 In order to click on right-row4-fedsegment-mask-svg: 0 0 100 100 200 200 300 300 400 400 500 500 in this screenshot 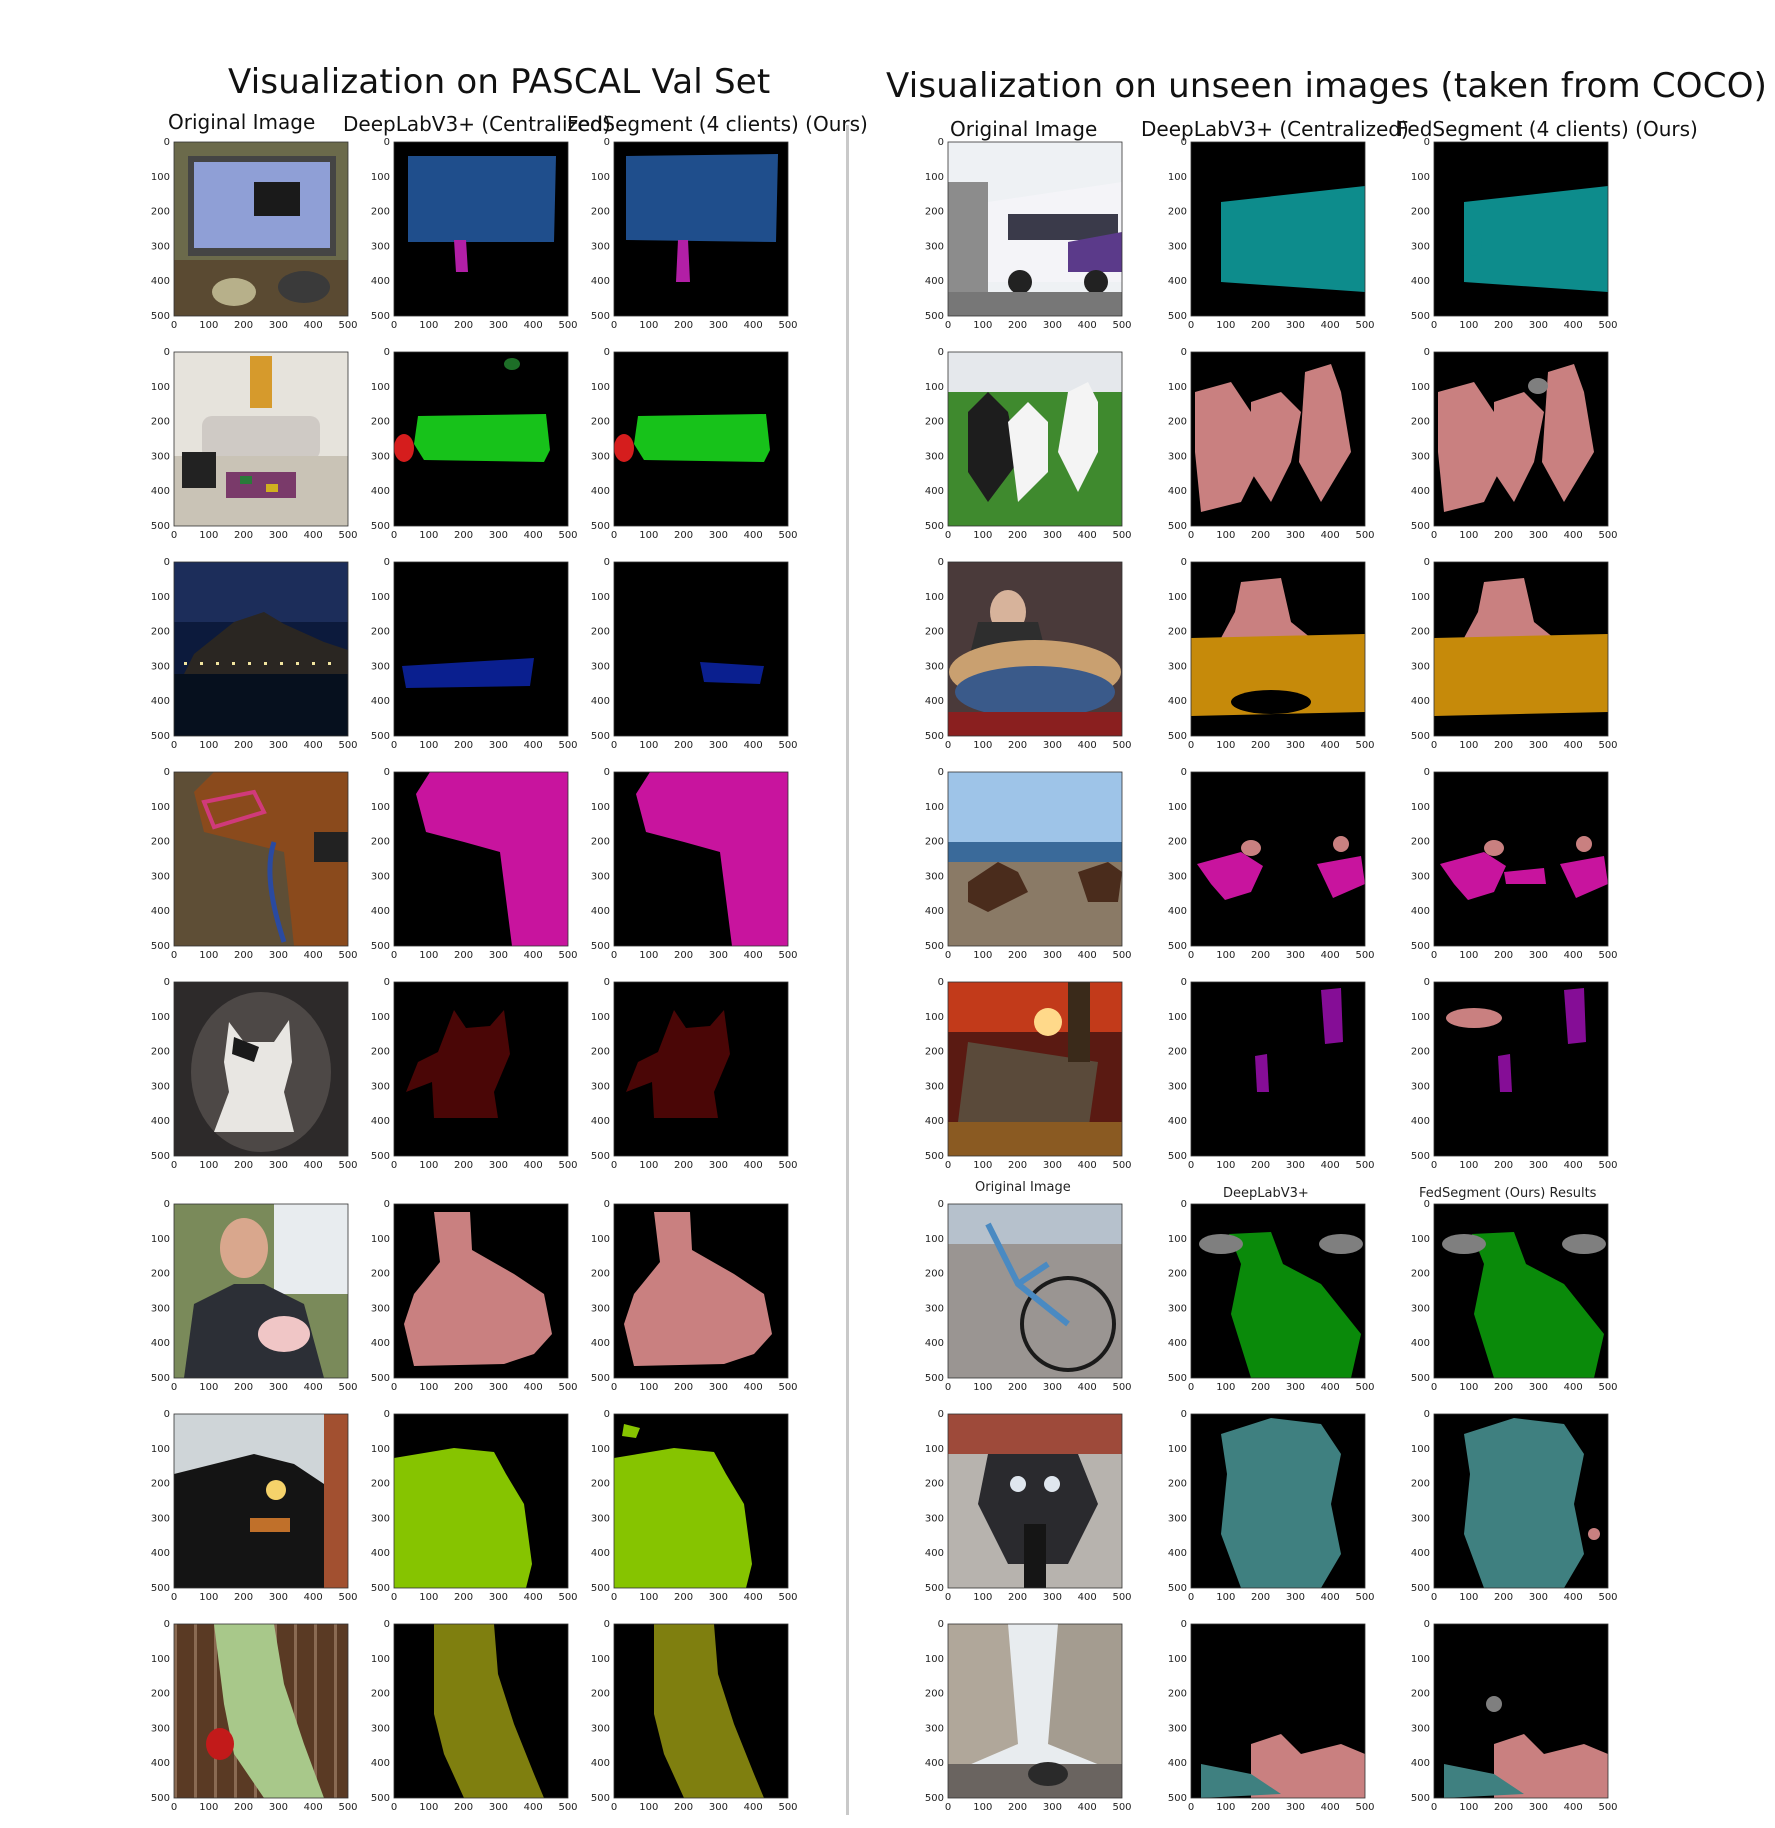, I will do `click(1514, 864)`.